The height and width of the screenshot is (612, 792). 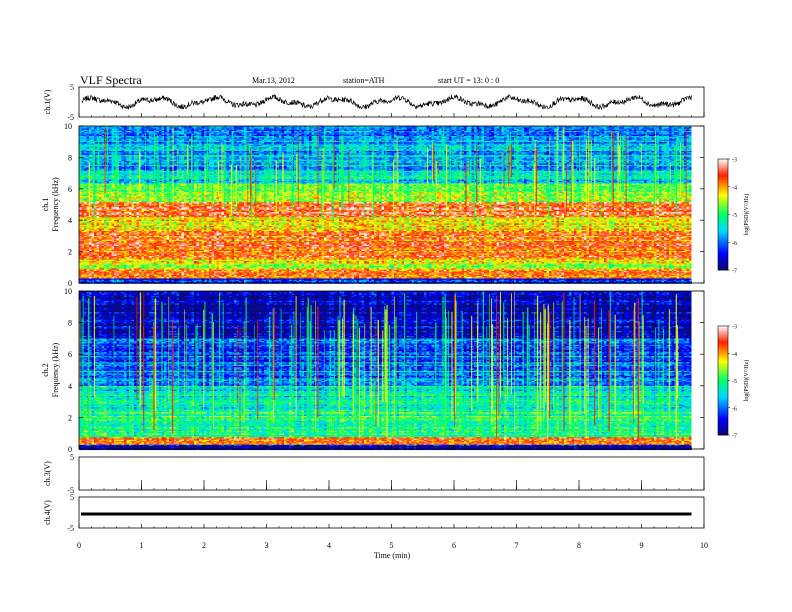 What do you see at coordinates (391, 512) in the screenshot?
I see `ch4-waveform-frame` at bounding box center [391, 512].